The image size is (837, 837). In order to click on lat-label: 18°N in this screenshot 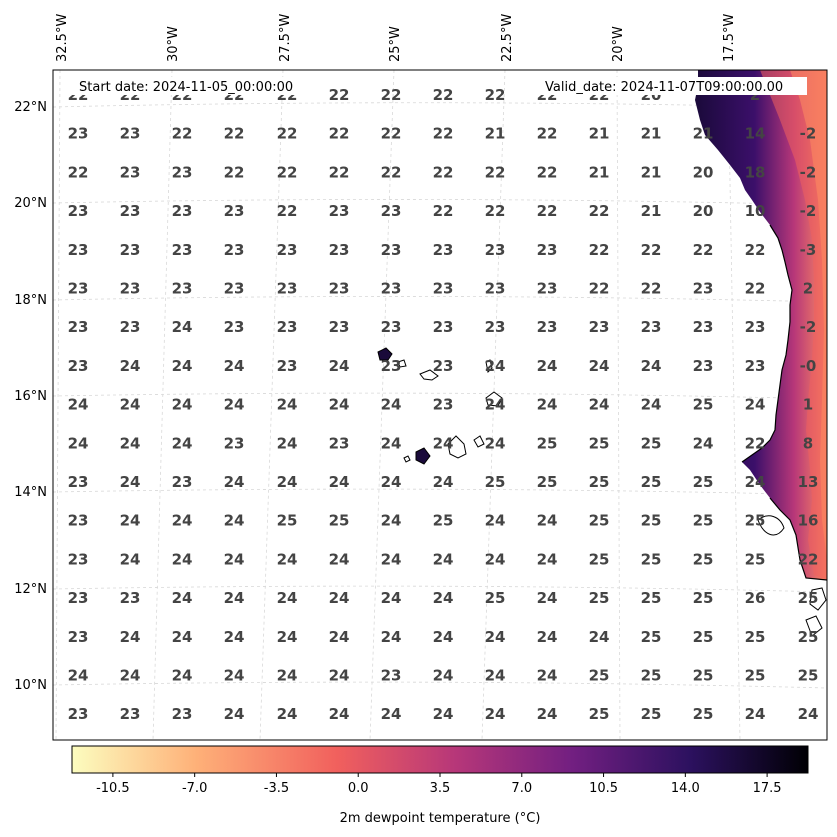, I will do `click(30, 300)`.